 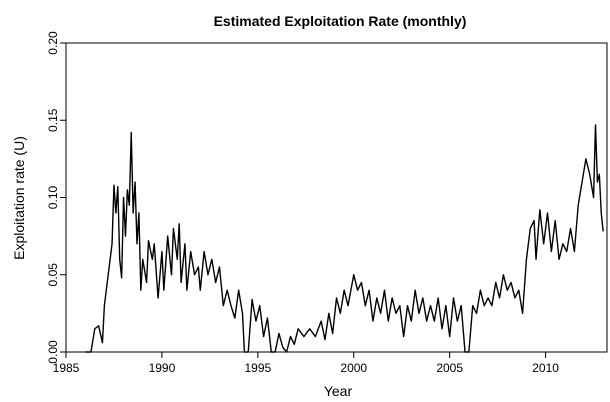 What do you see at coordinates (66, 368) in the screenshot?
I see `x-tick-label: 1985` at bounding box center [66, 368].